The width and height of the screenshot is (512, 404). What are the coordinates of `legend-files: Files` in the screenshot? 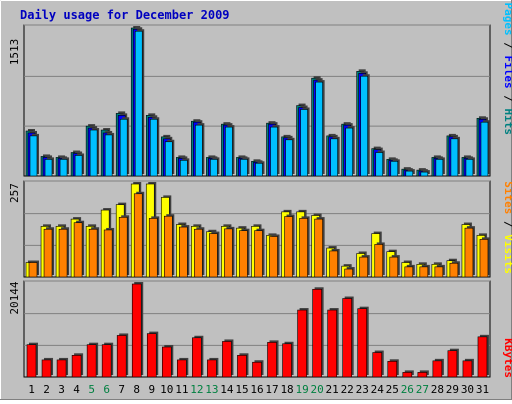 It's located at (507, 72).